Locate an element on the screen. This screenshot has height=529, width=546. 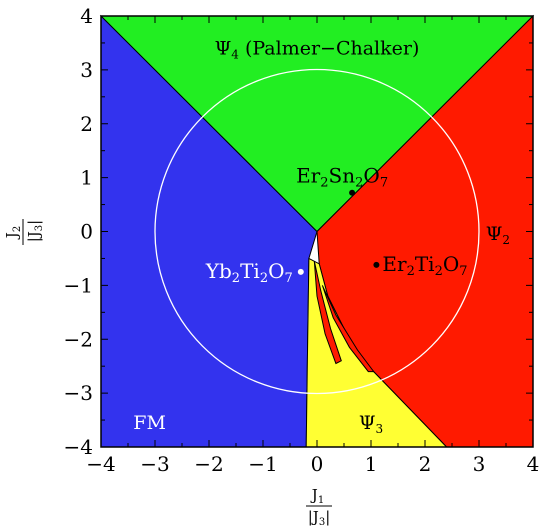
x-tick-label: 0 is located at coordinates (317, 464).